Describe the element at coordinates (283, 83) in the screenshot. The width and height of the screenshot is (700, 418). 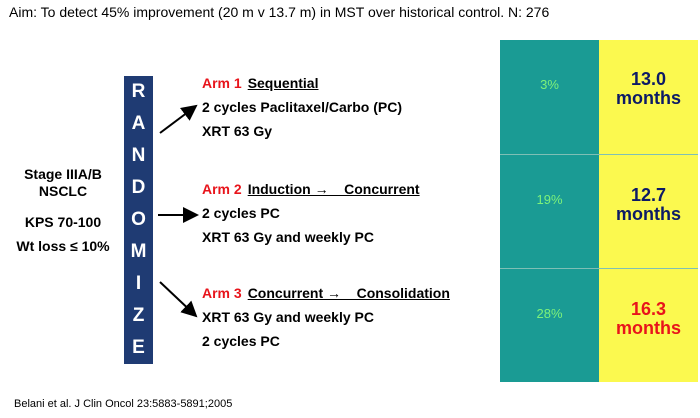
I see `arm-1-title: Sequential` at that location.